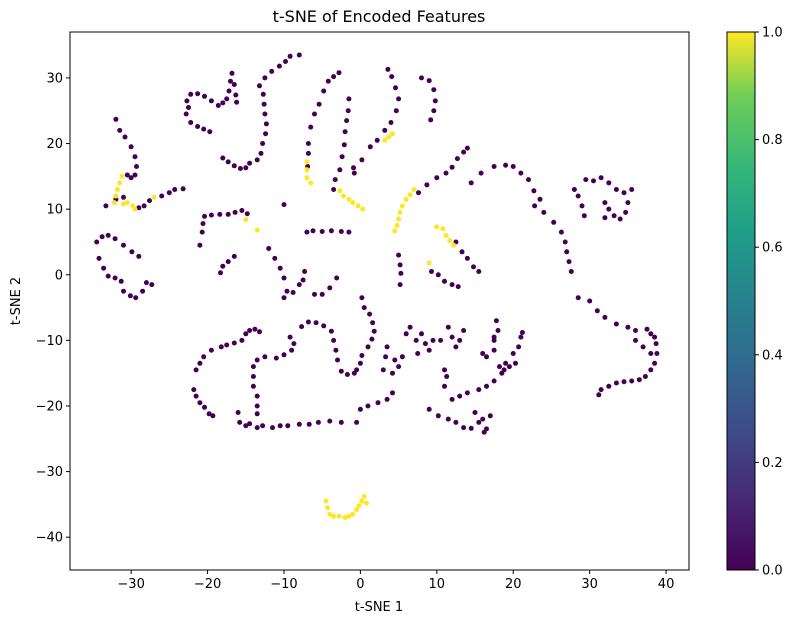 The height and width of the screenshot is (628, 795). I want to click on colorbar-tick-label: 0.6, so click(772, 248).